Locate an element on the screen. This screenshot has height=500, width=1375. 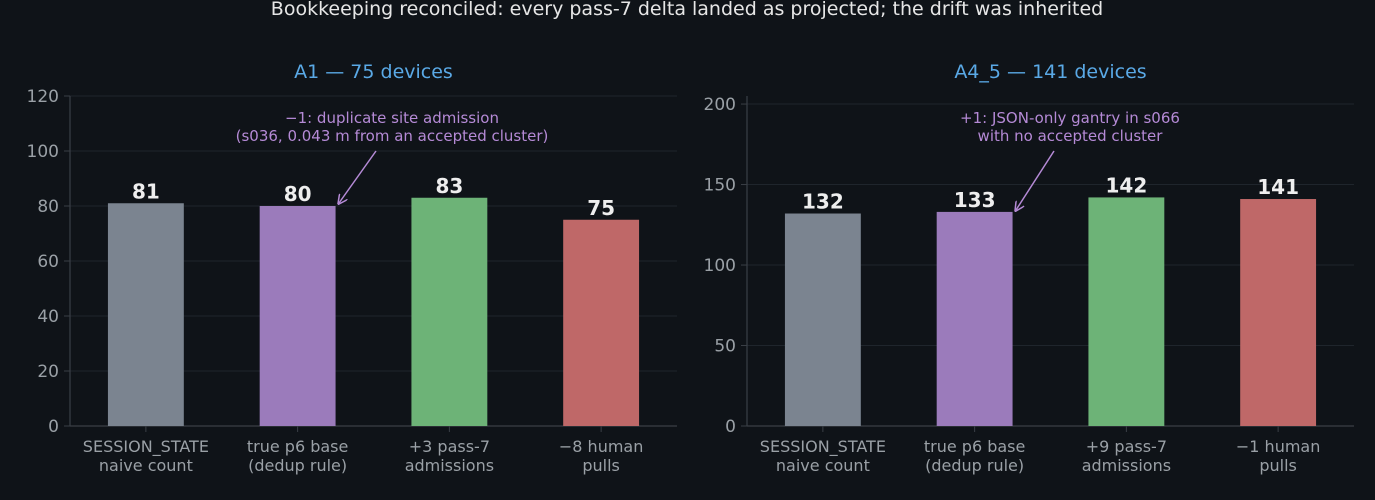
x-tick-label: −8 human pulls is located at coordinates (601, 456).